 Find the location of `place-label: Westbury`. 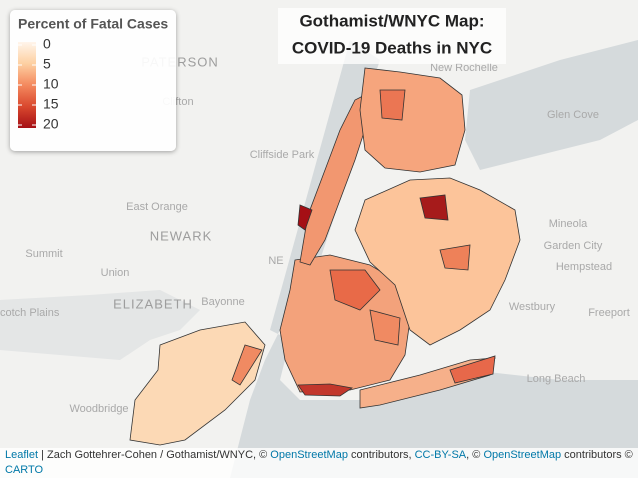

place-label: Westbury is located at coordinates (532, 307).